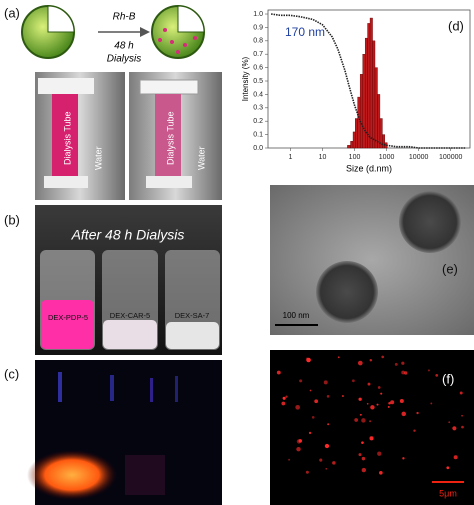 Image resolution: width=474 pixels, height=505 pixels. I want to click on sample-label: DEX-PDP-5, so click(68, 317).